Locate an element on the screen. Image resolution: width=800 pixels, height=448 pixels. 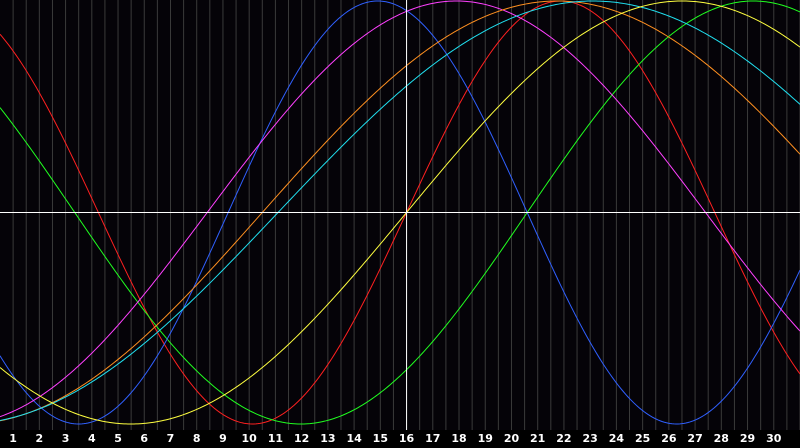
x-tick-label: 14 is located at coordinates (354, 438).